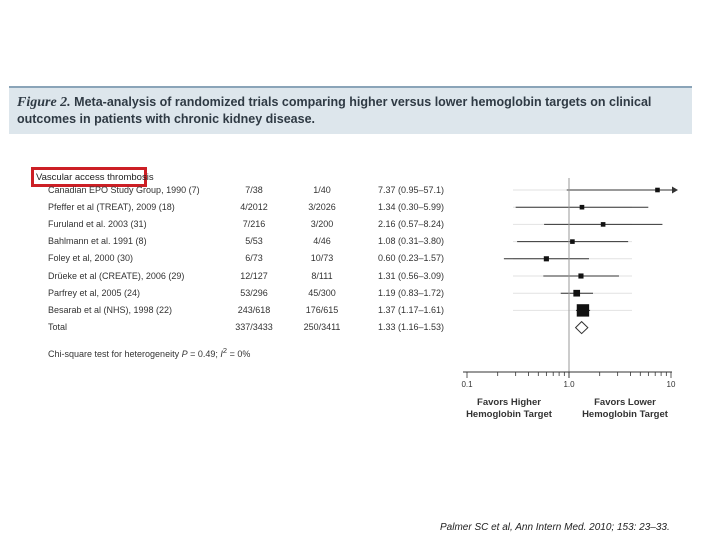 The height and width of the screenshot is (540, 720). What do you see at coordinates (411, 189) in the screenshot?
I see `relative-risk-ci: 7.37 (0.95–57.1)` at bounding box center [411, 189].